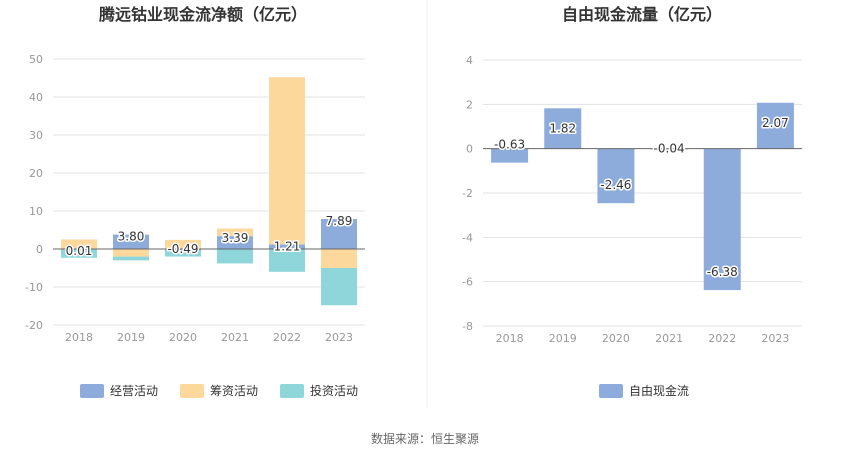 The height and width of the screenshot is (458, 850). What do you see at coordinates (467, 282) in the screenshot?
I see `y-tick-label: -6` at bounding box center [467, 282].